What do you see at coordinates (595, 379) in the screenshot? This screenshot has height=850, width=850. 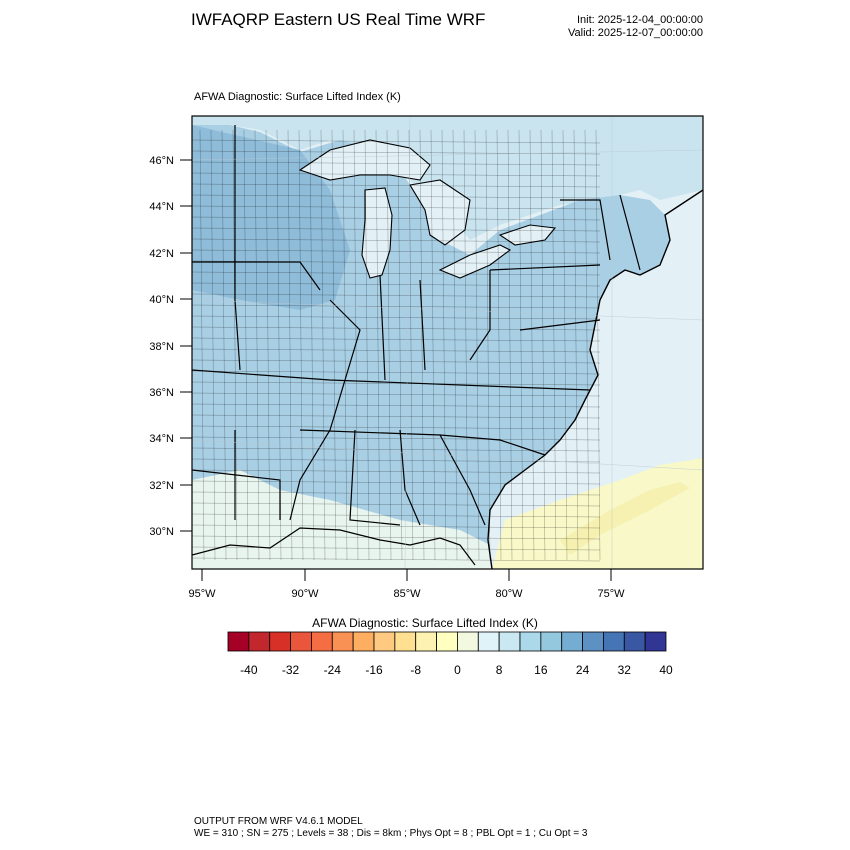 I see `coastline` at bounding box center [595, 379].